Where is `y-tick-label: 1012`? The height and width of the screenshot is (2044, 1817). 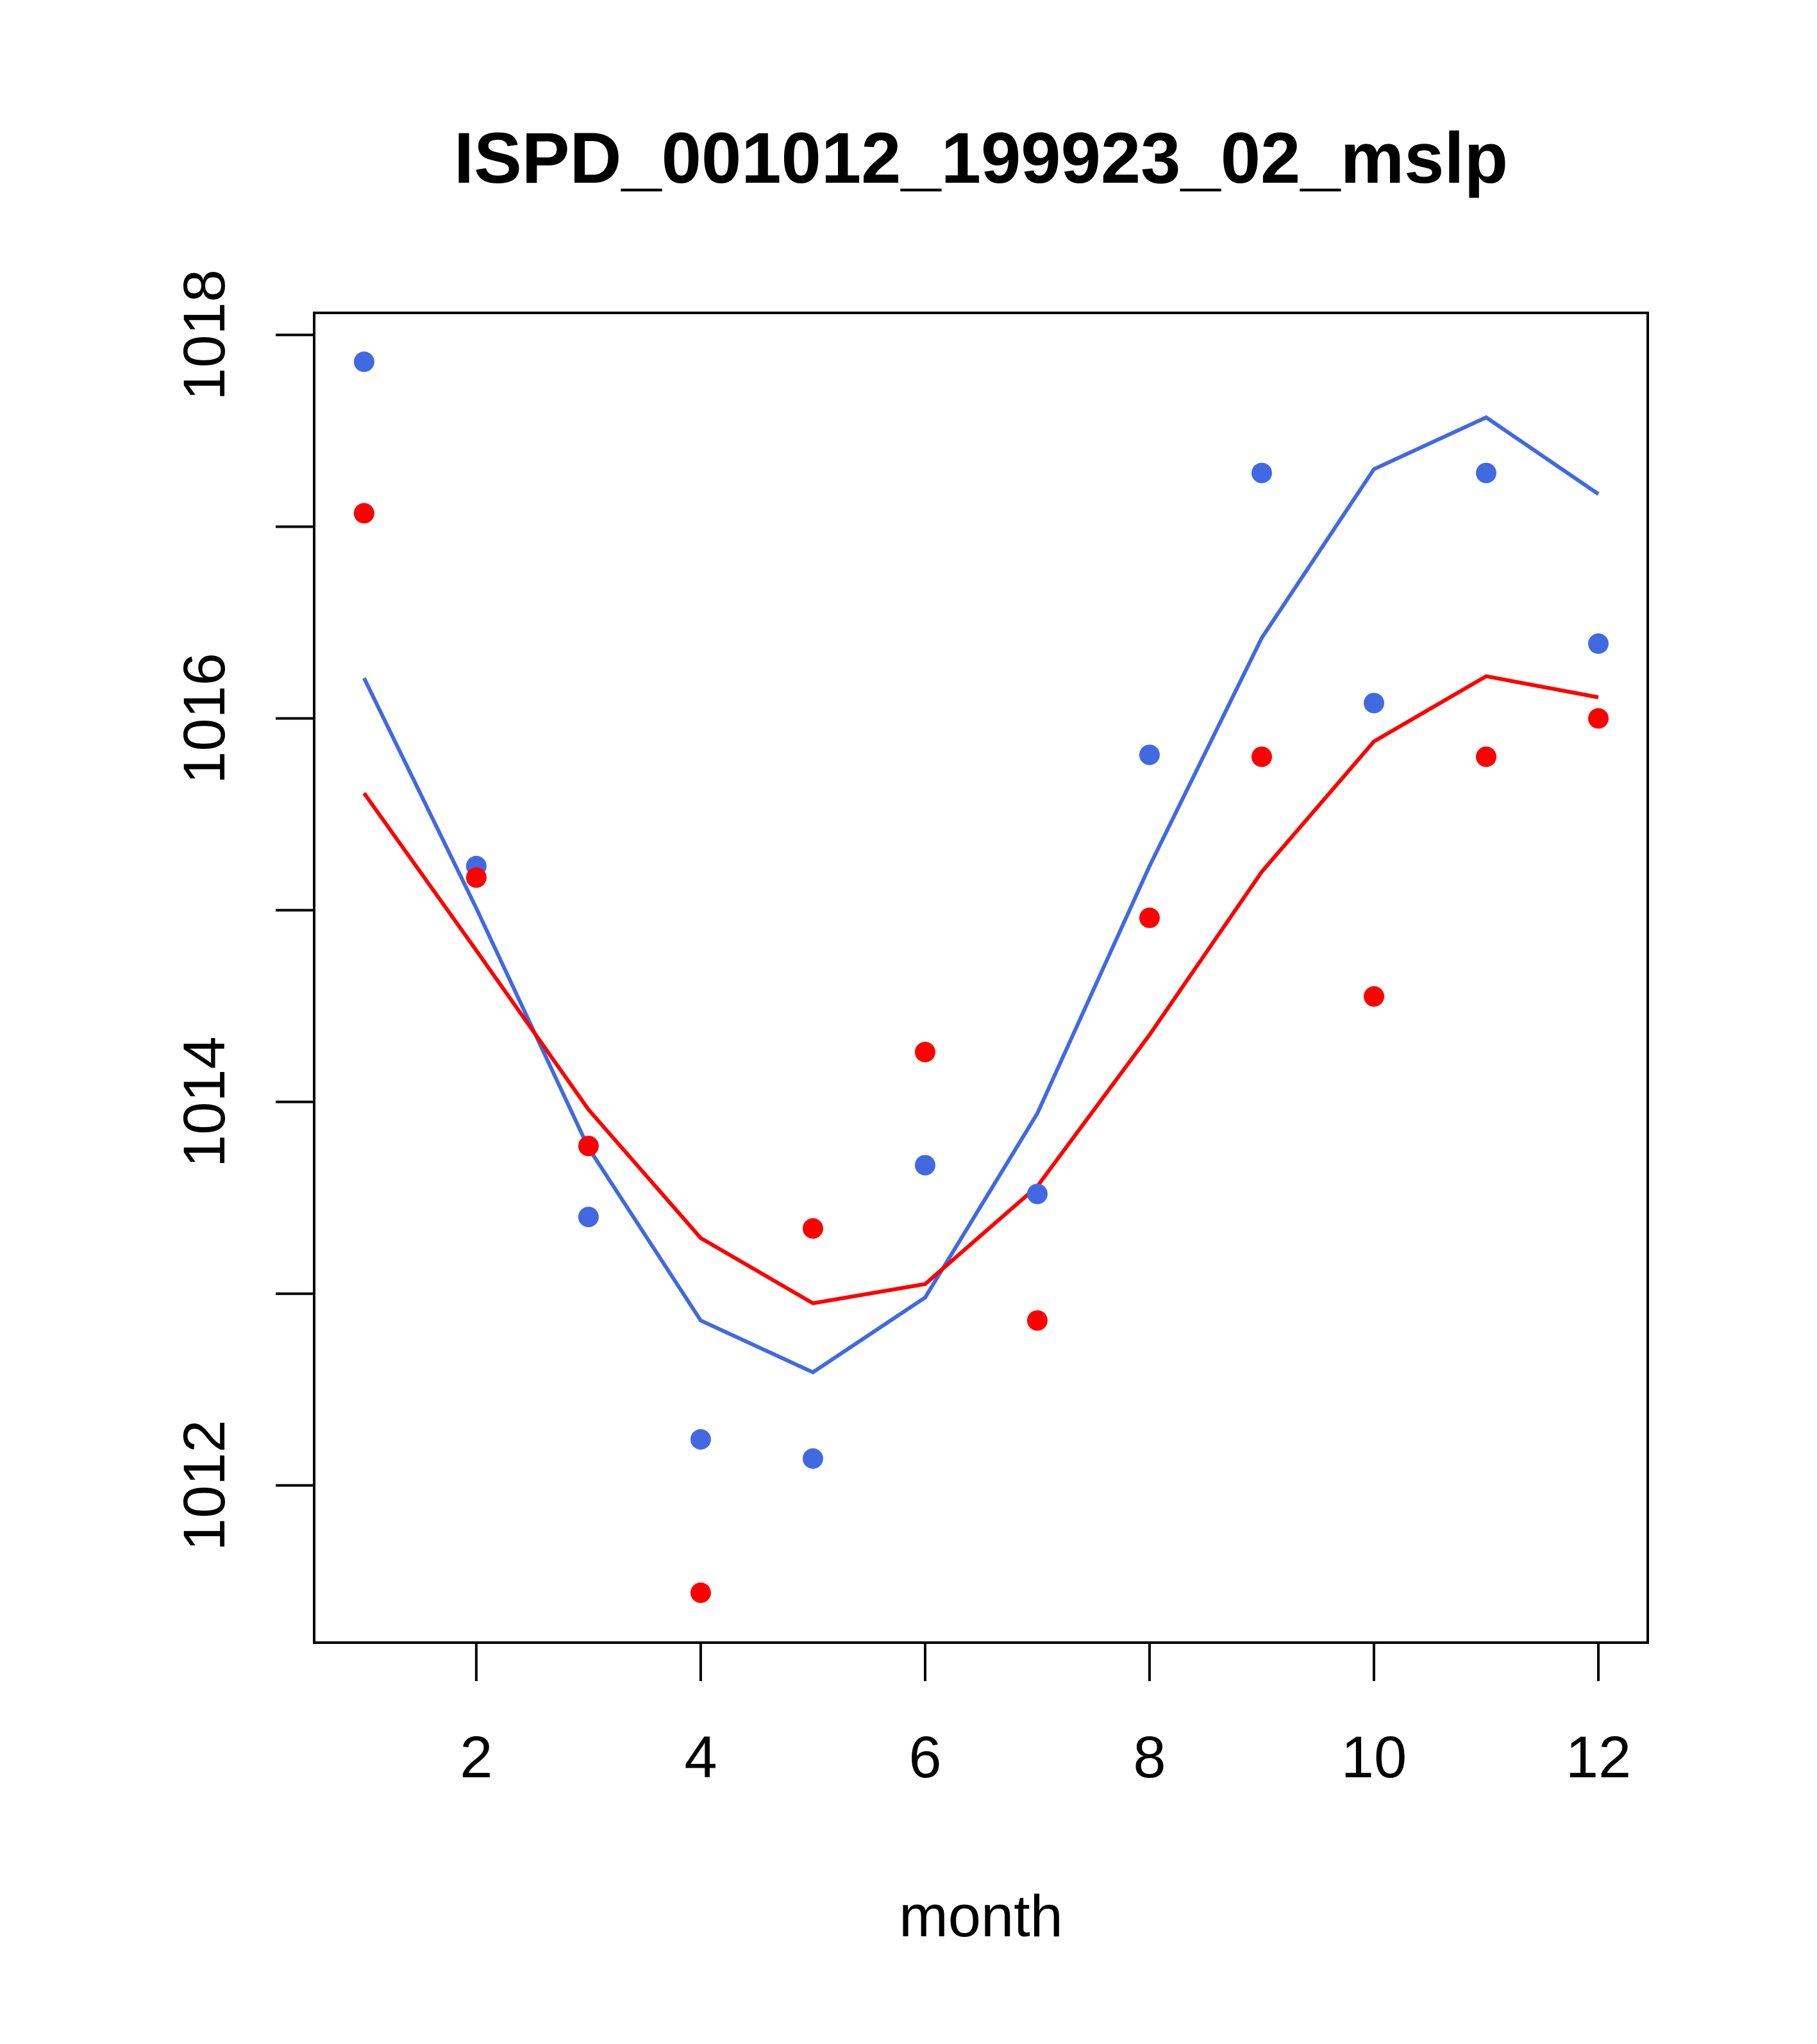
y-tick-label: 1012 is located at coordinates (204, 1486).